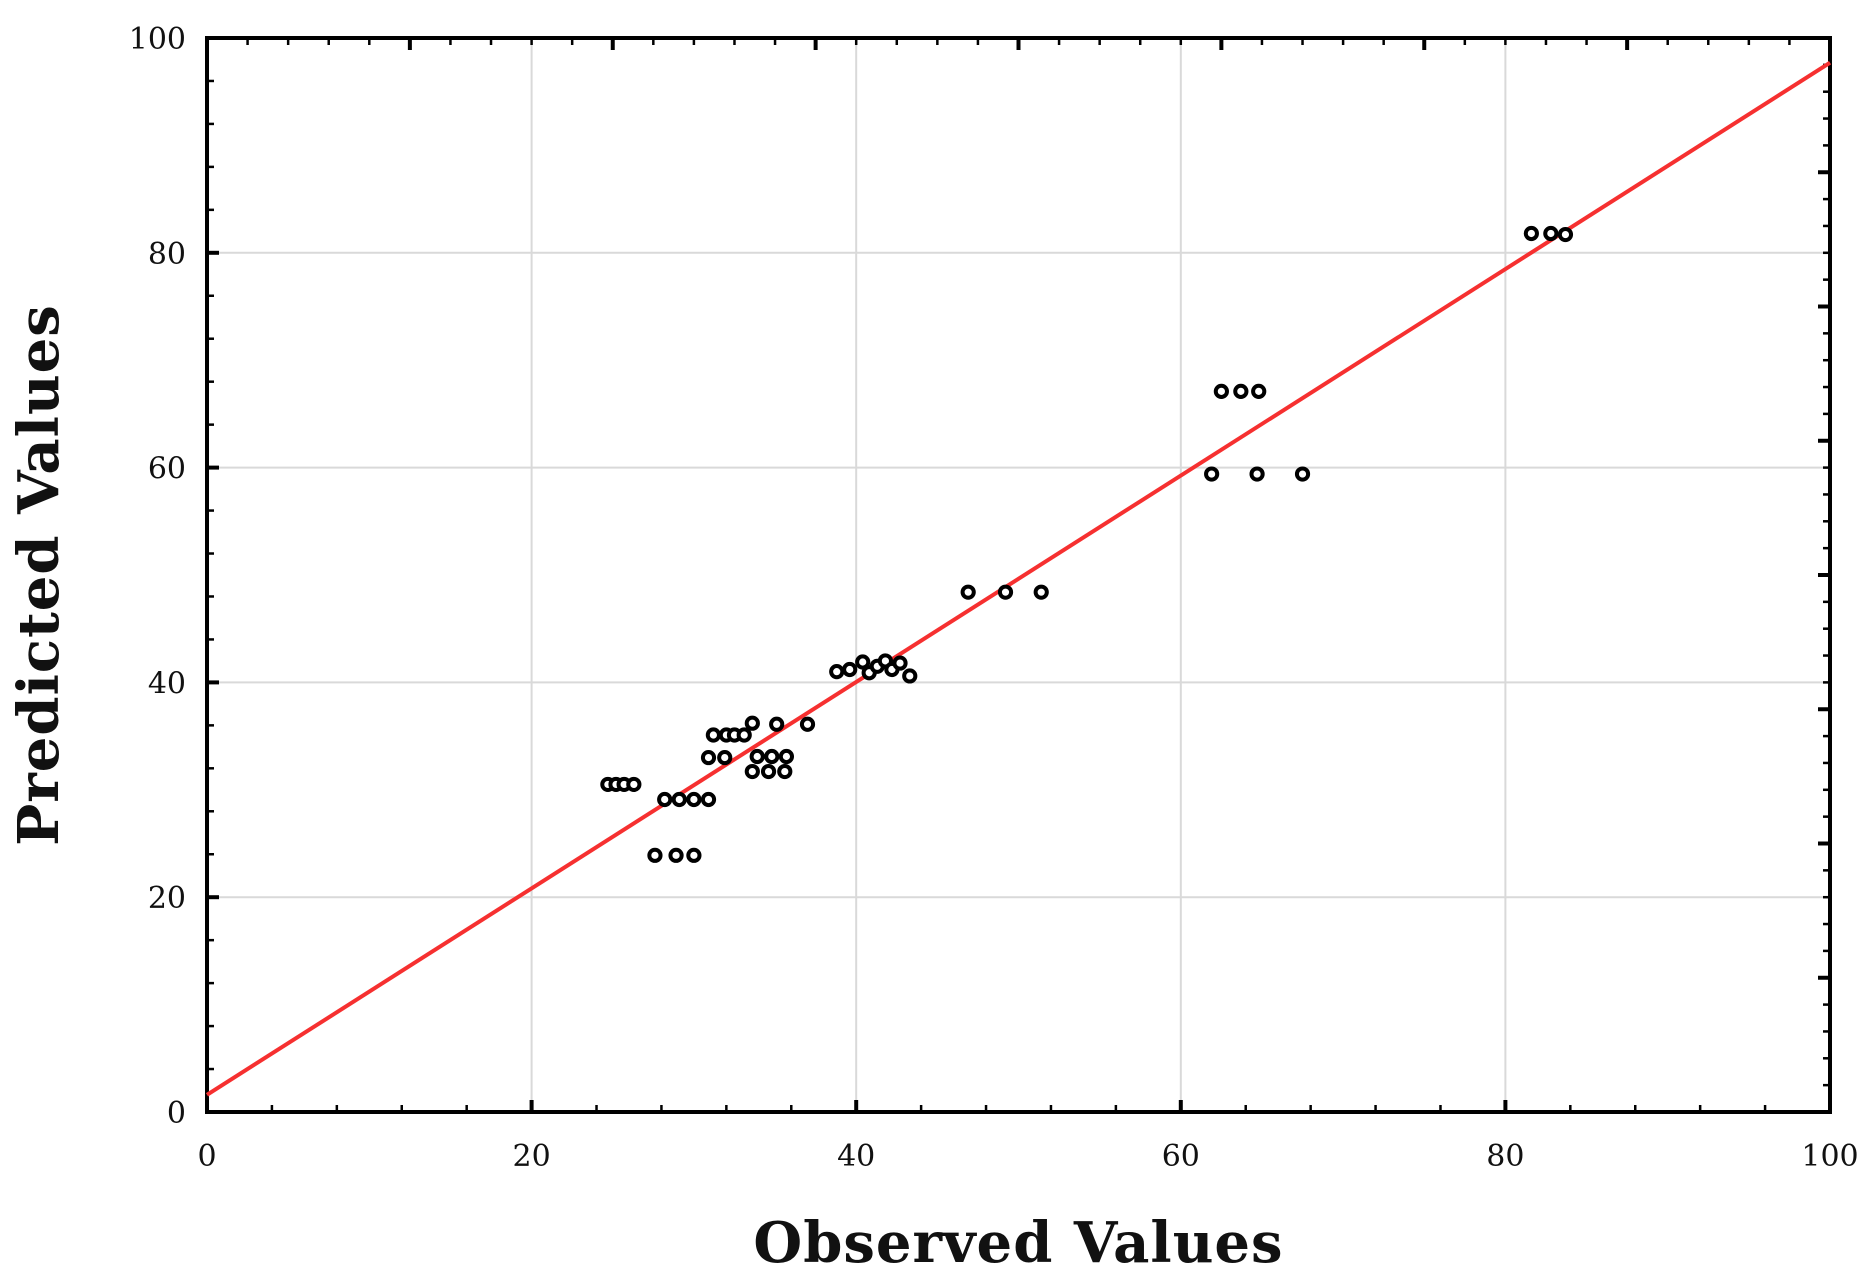  I want to click on y-tick-label: 100, so click(157, 39).